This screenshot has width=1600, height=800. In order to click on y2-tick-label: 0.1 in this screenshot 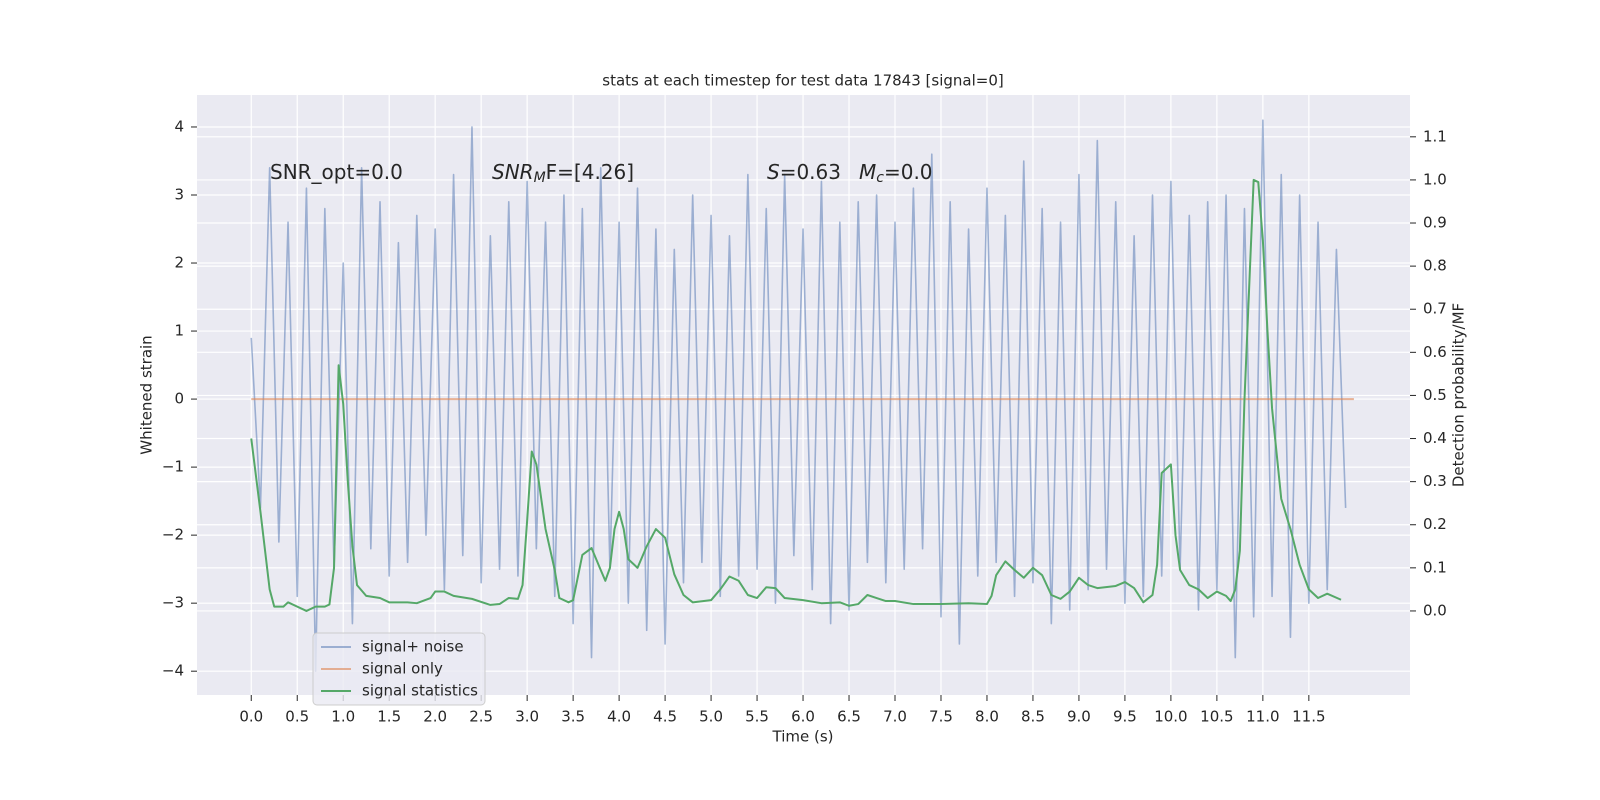, I will do `click(1435, 567)`.